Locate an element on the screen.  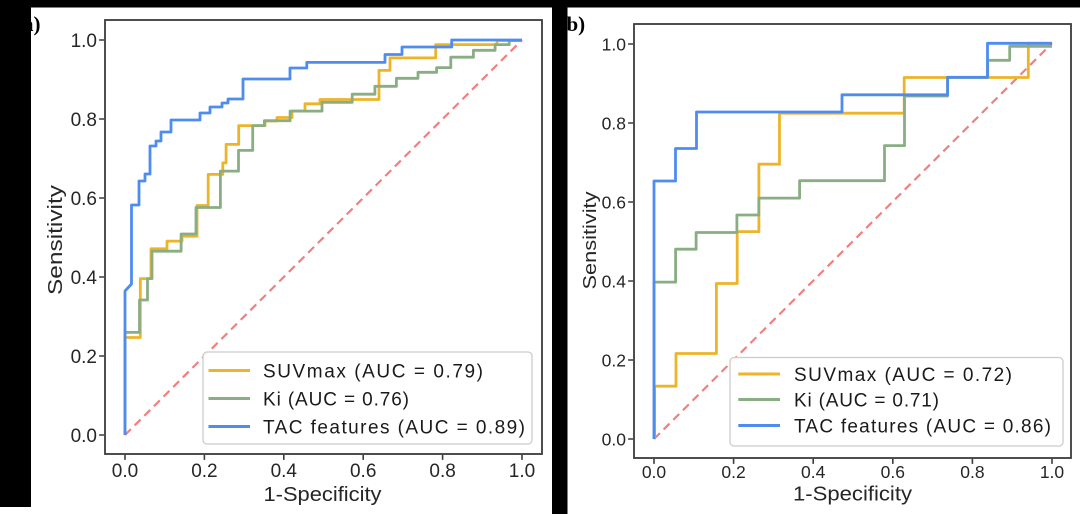
svg-text: SUVmax (AUC = 0.72) is located at coordinates (903, 375).